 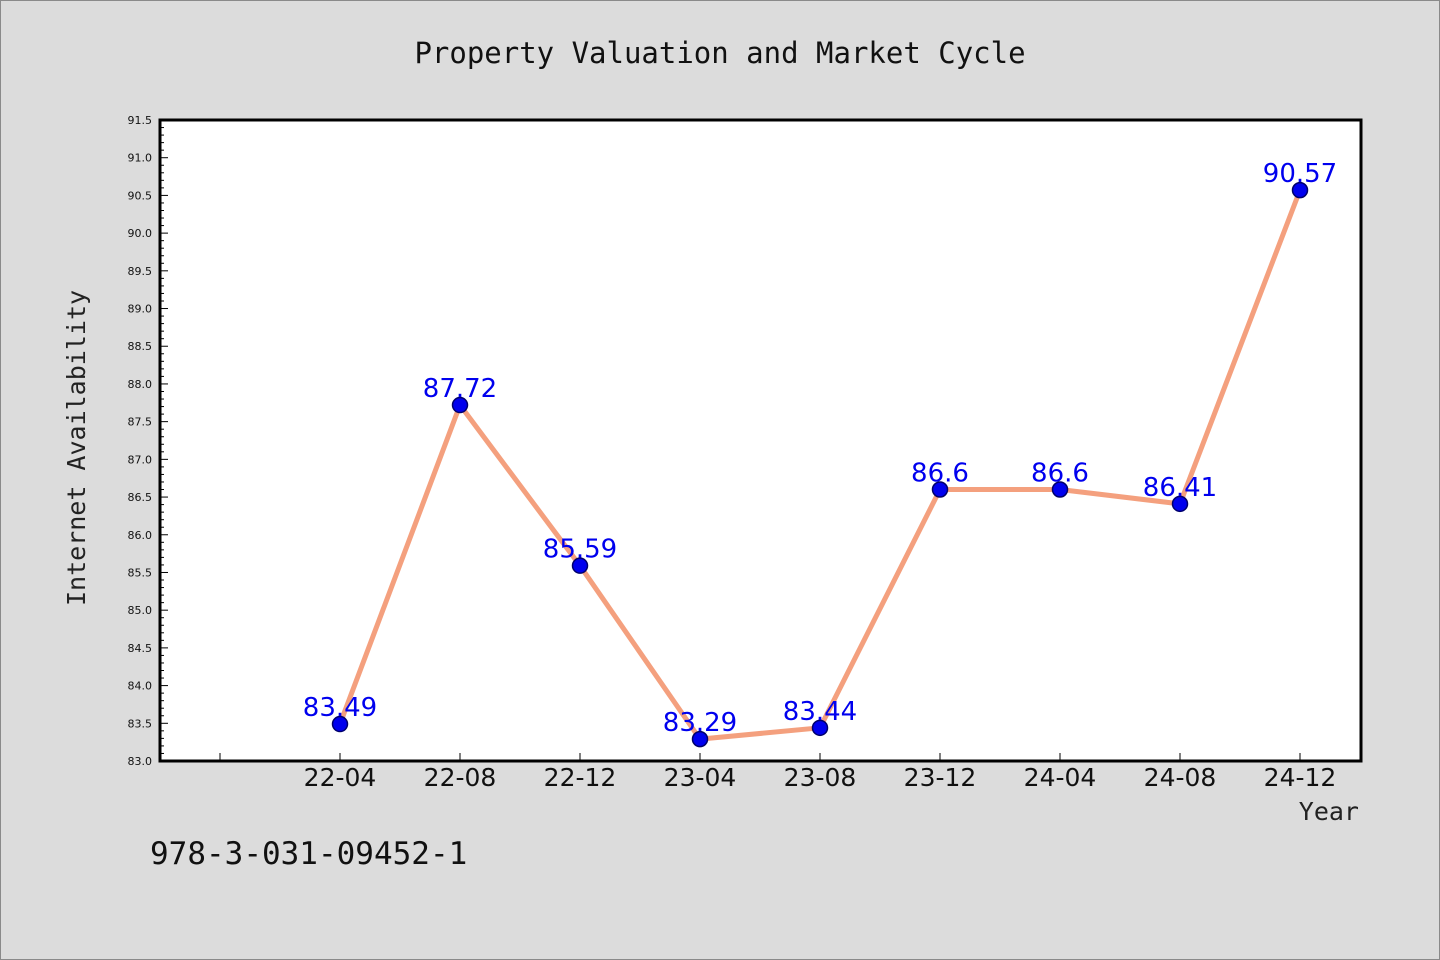 I want to click on chart-title: Property Valuation and Market Cycle, so click(x=719, y=53).